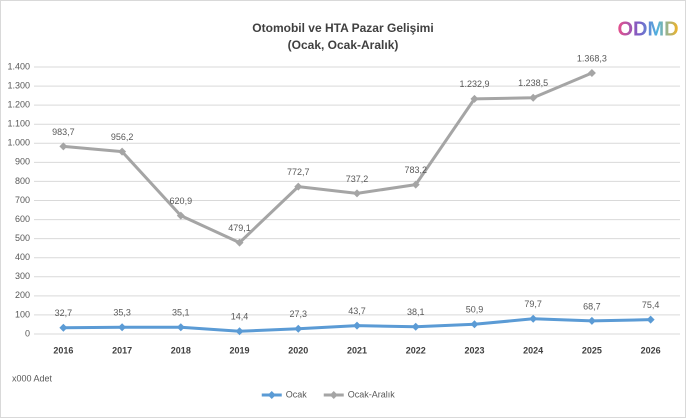  What do you see at coordinates (181, 313) in the screenshot?
I see `data-label: 35,1` at bounding box center [181, 313].